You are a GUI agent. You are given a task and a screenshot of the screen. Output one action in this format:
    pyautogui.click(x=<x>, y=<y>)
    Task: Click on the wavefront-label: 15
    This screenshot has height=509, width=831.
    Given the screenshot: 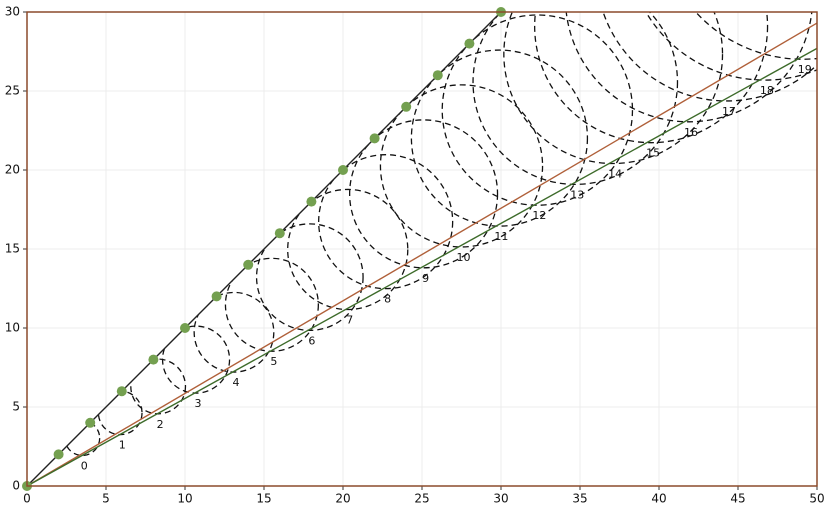 What is the action you would take?
    pyautogui.click(x=653, y=153)
    